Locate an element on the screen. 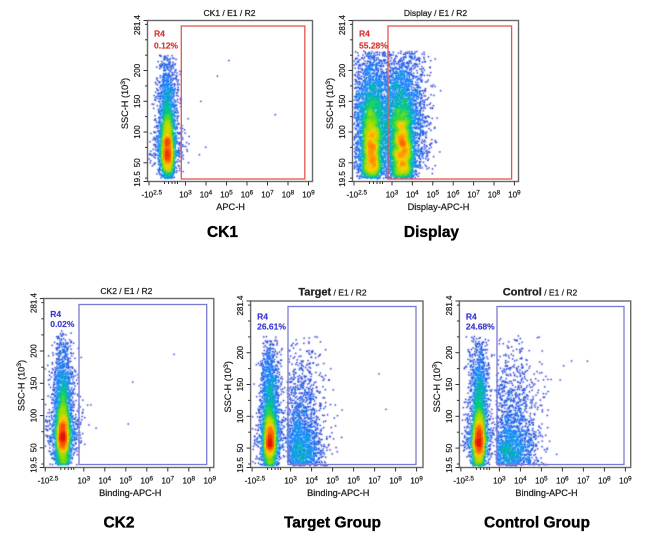  svg-text: CK1 / E1 / R2 is located at coordinates (230, 13).